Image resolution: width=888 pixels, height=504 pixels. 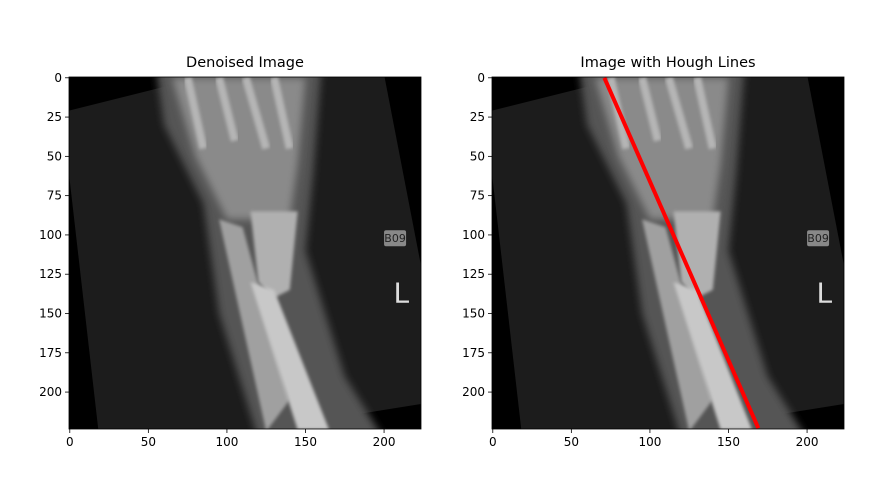 I want to click on axes-title: Denoised Image, so click(x=245, y=63).